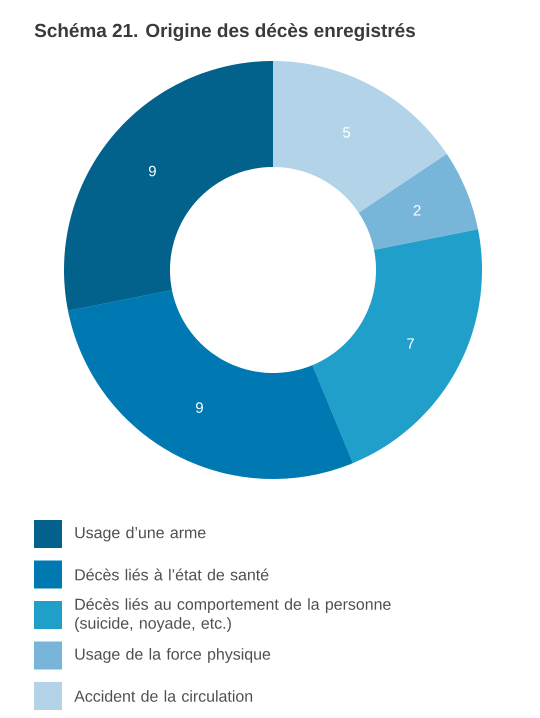  I want to click on legend-label: Décès liés au comportement de la personne (suicide, noyade, etc.), so click(233, 615).